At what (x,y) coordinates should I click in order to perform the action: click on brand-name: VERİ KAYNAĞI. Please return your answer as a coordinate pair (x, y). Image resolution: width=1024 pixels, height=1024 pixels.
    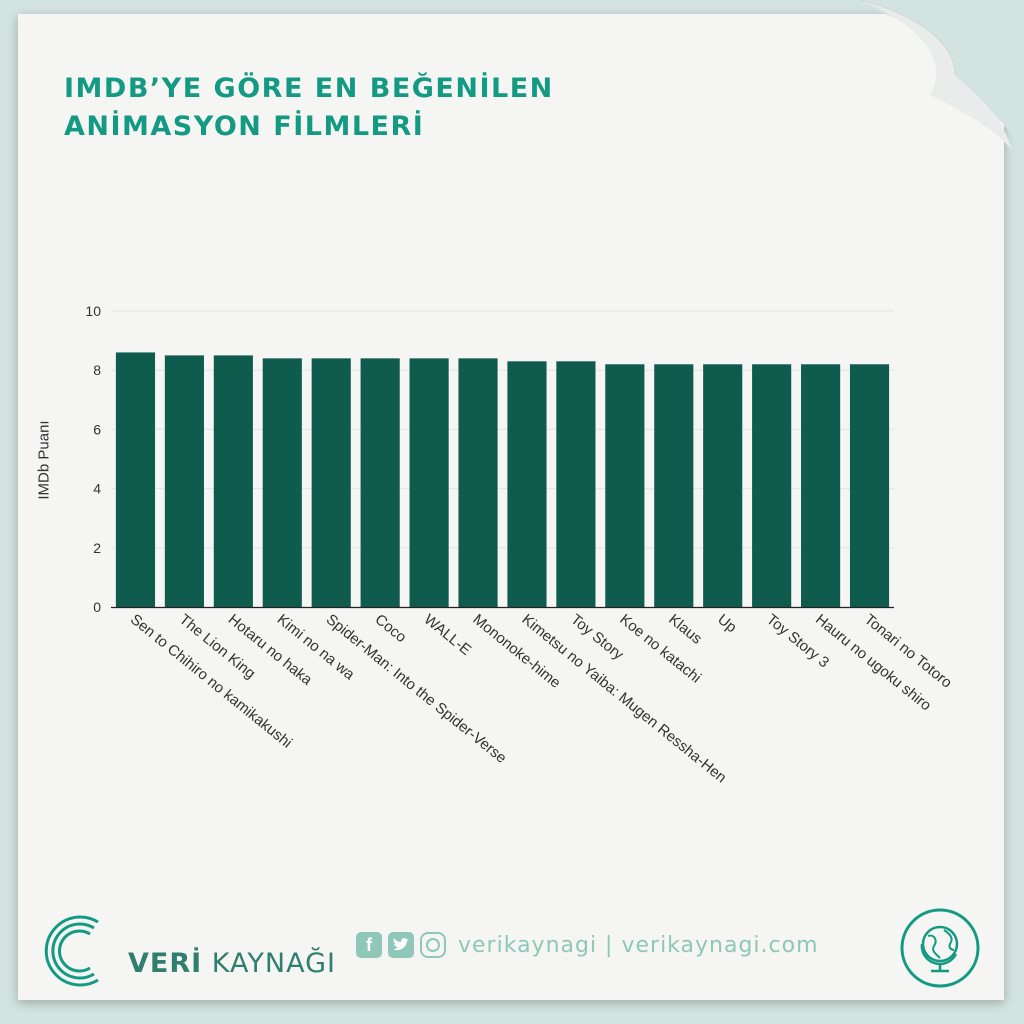
    Looking at the image, I should click on (232, 963).